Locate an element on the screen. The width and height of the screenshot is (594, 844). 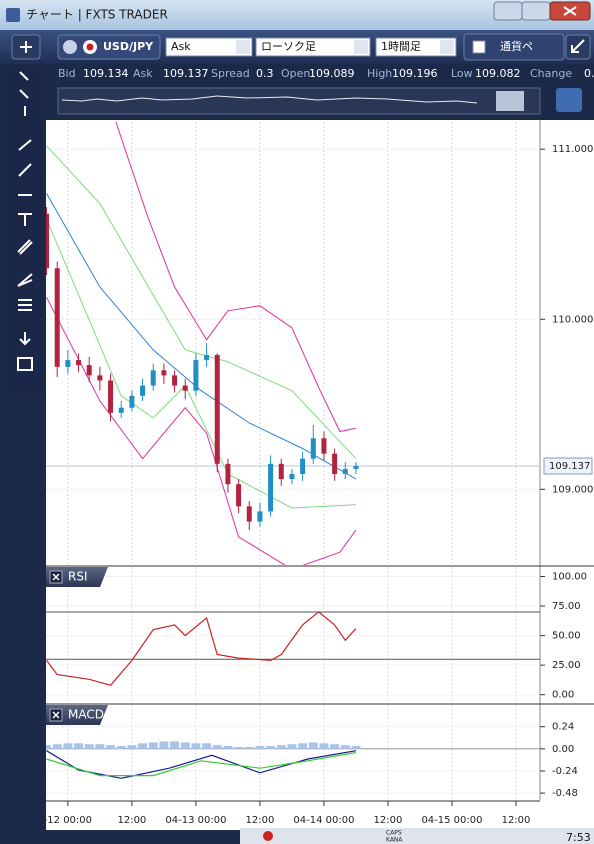
x-tick-label: 04-15 00:00 is located at coordinates (451, 820).